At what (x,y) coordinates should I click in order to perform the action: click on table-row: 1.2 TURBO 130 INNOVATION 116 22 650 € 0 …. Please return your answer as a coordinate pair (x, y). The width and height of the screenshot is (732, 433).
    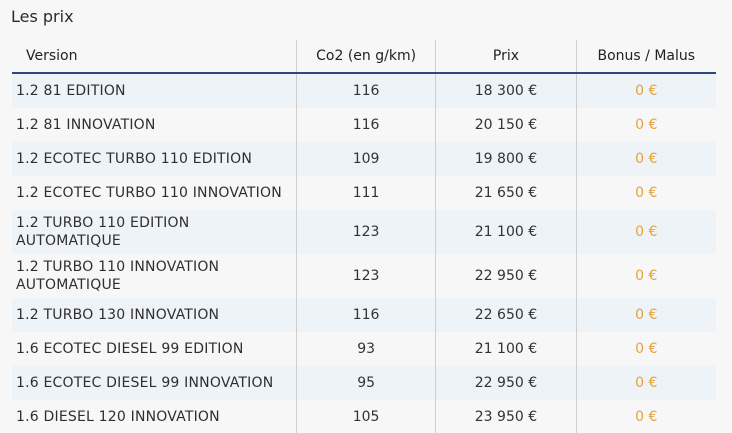
    Looking at the image, I should click on (364, 315).